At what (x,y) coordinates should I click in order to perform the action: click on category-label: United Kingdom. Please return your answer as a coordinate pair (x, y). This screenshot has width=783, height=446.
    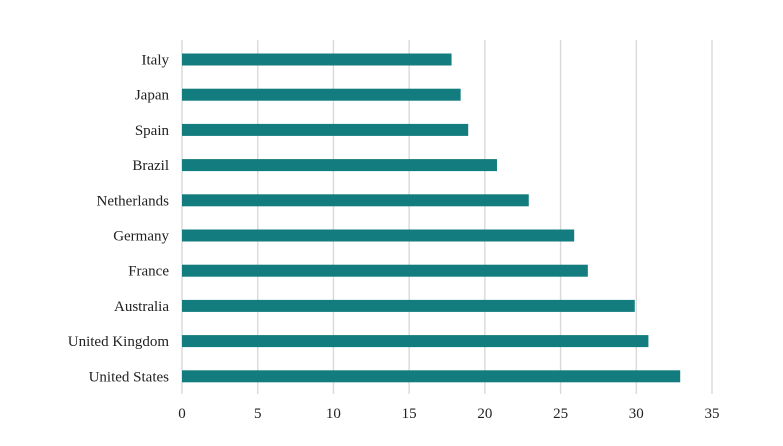
    Looking at the image, I should click on (119, 342).